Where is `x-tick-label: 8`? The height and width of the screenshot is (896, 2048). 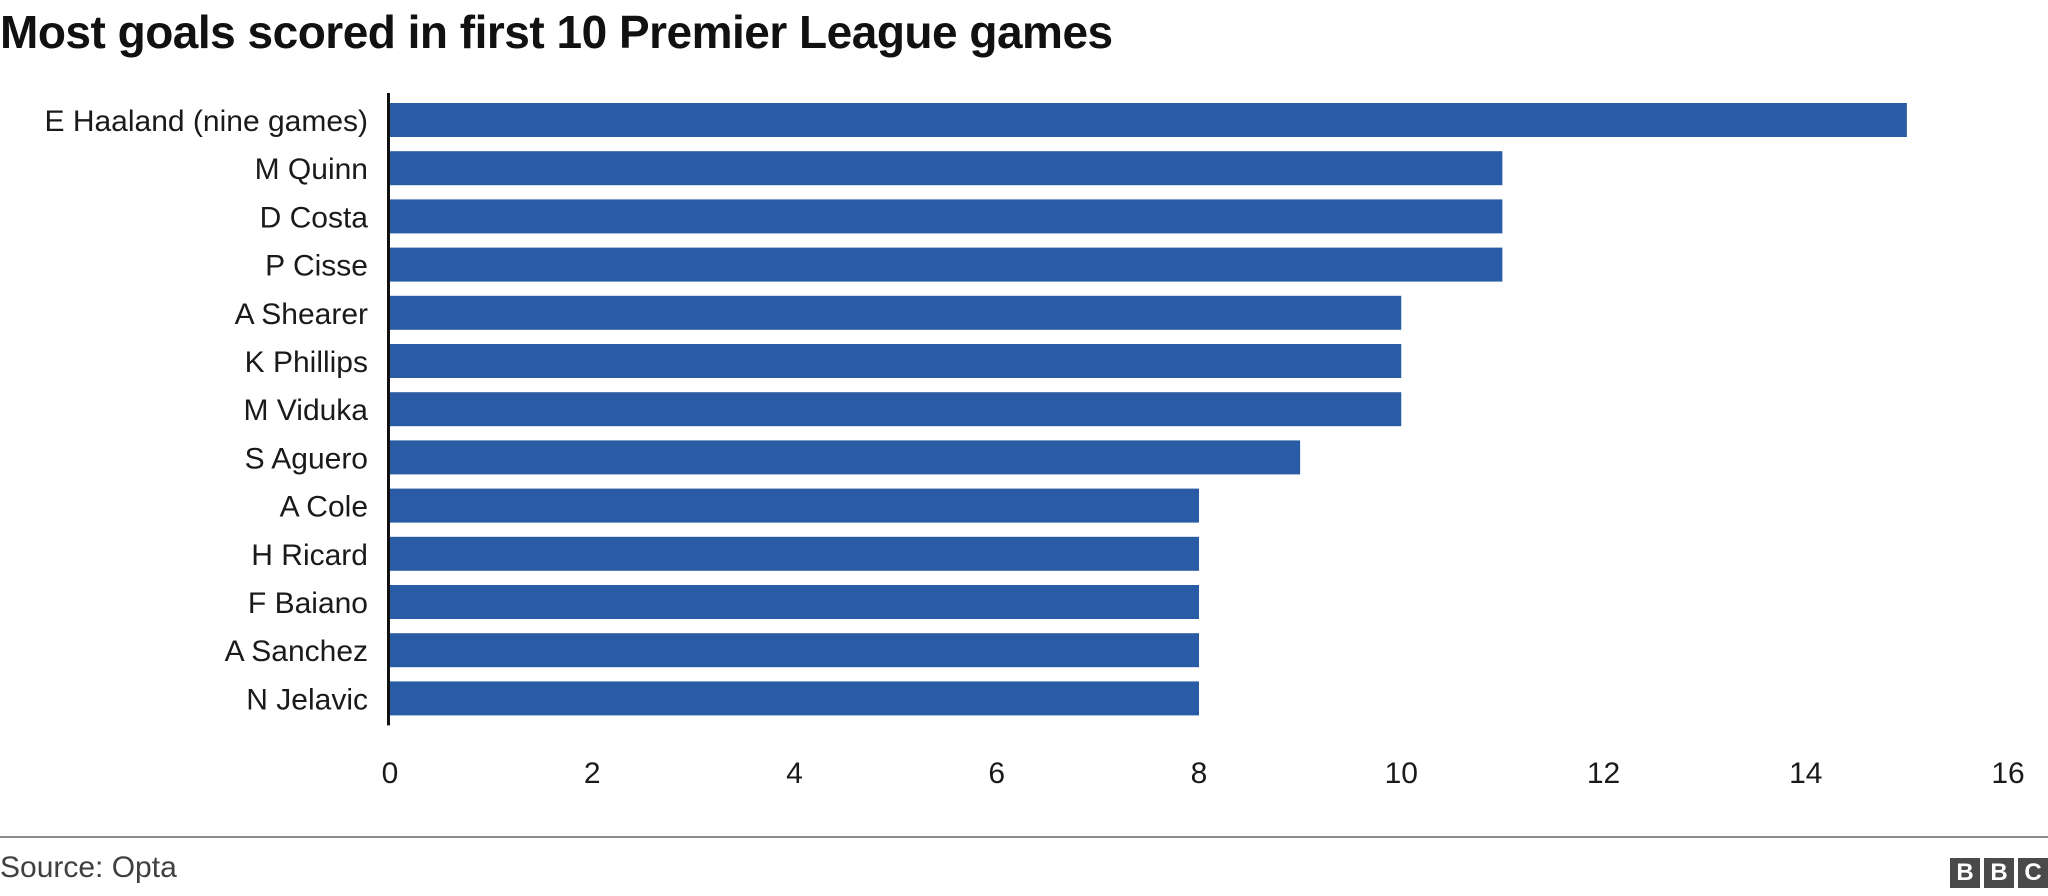
x-tick-label: 8 is located at coordinates (1199, 773).